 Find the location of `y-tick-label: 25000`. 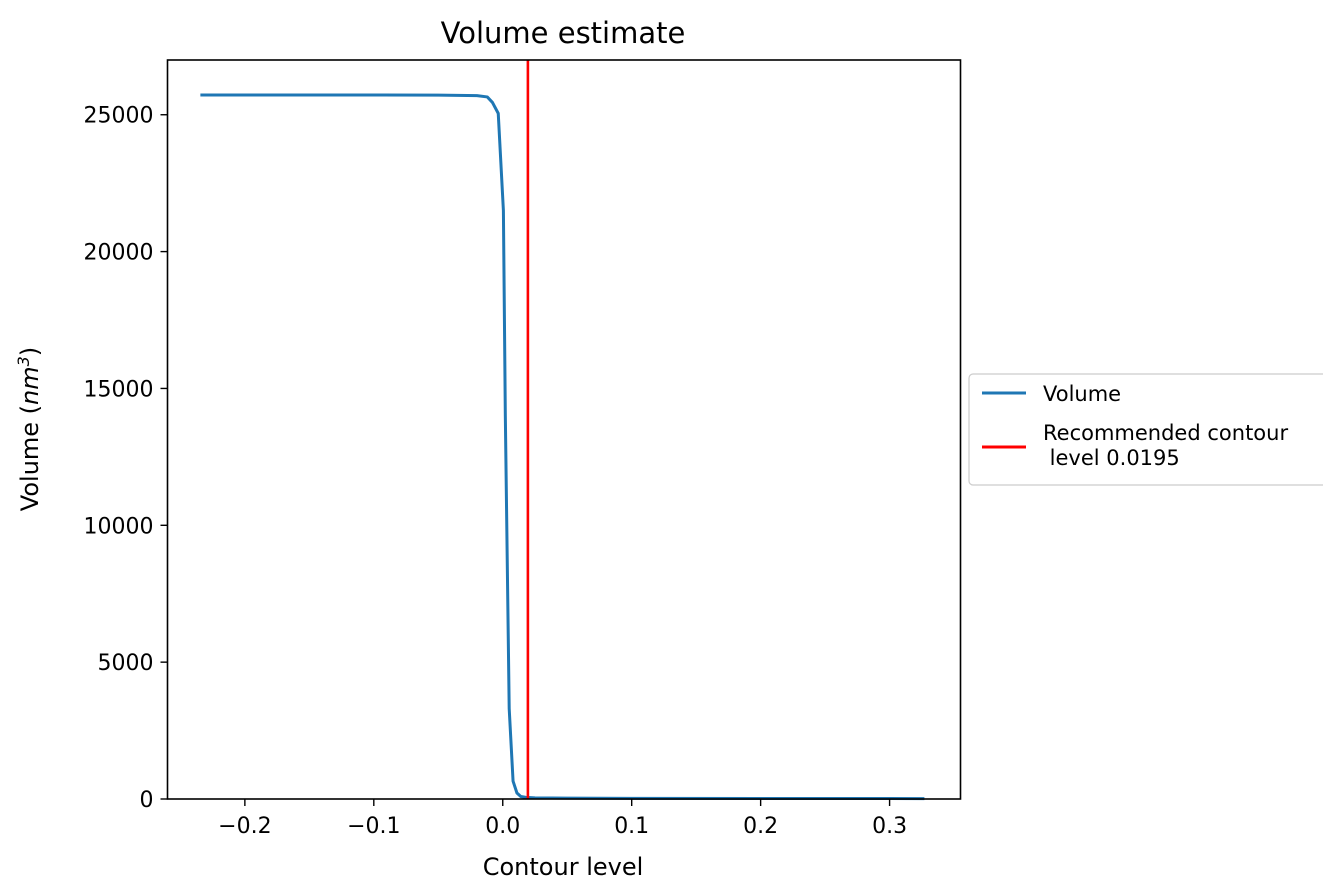

y-tick-label: 25000 is located at coordinates (119, 116).